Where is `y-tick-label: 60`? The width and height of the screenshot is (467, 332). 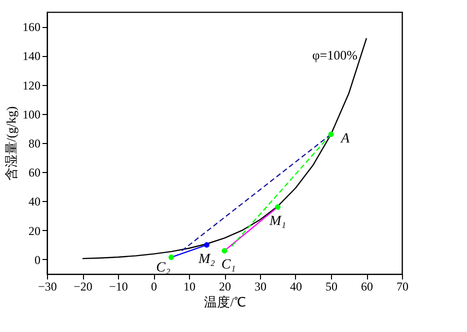
y-tick-label: 60 is located at coordinates (34, 173).